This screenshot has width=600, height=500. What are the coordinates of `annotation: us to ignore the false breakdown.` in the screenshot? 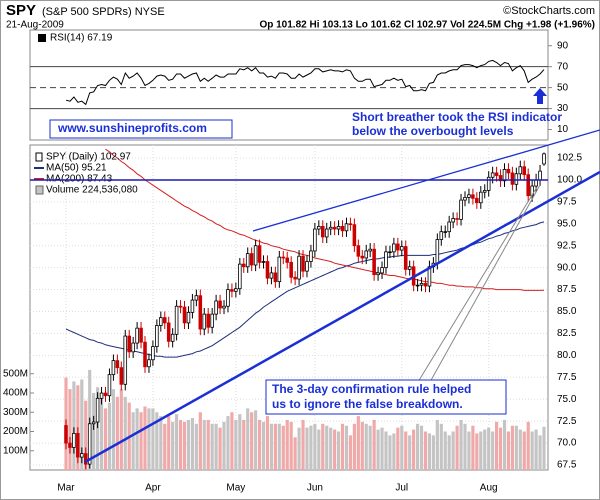 It's located at (367, 404).